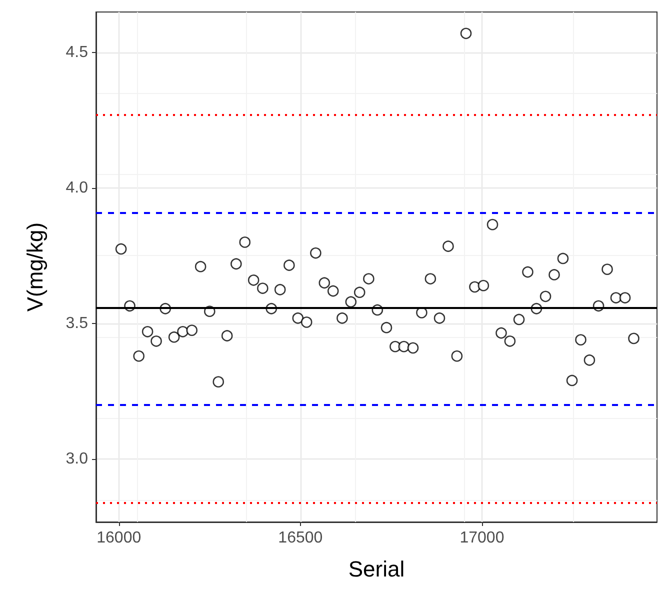 The width and height of the screenshot is (669, 595). Describe the element at coordinates (300, 538) in the screenshot. I see `x-tick-label: 16500` at that location.